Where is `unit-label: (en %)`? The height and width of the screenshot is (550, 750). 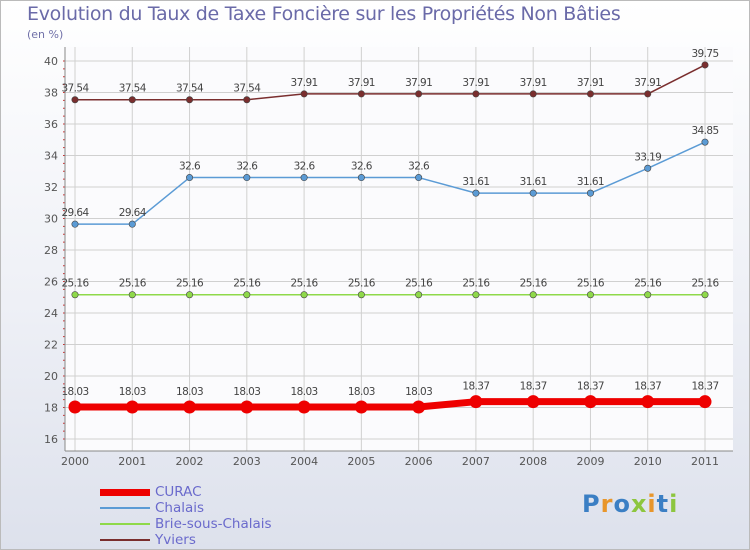 unit-label: (en %) is located at coordinates (45, 34).